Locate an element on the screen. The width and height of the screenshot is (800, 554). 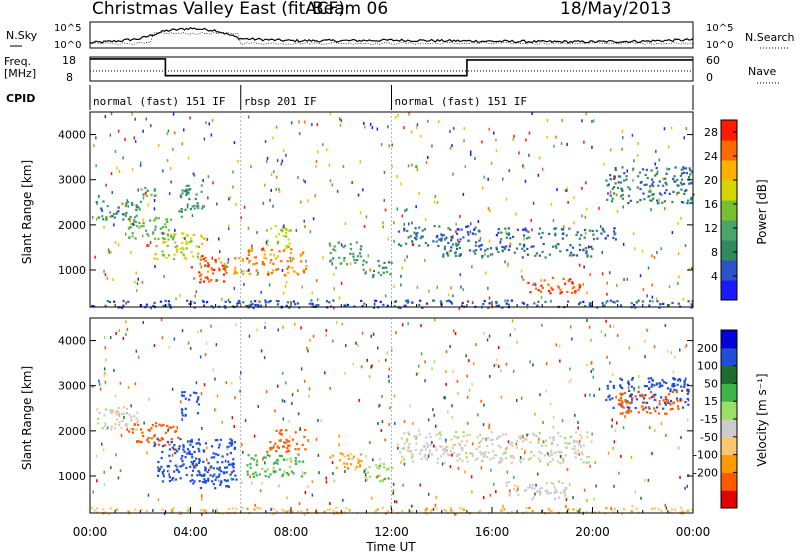
cpid-segment-label-2: normal (fast) 151 IF is located at coordinates (461, 101).